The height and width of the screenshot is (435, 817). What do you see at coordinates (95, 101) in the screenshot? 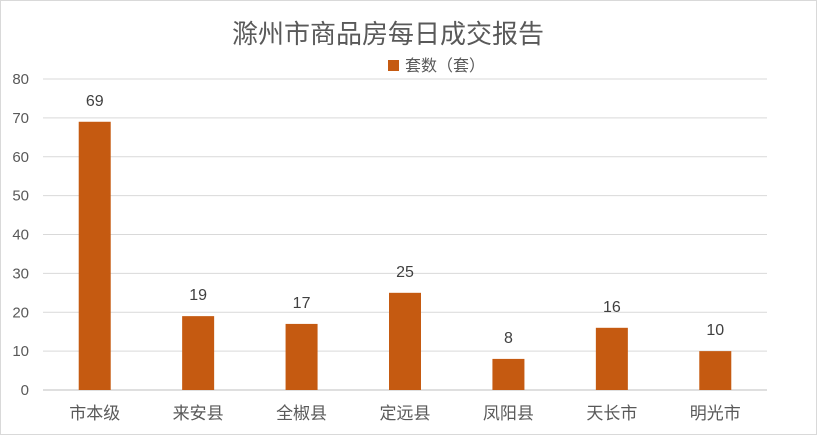
I see `data-label: 69` at bounding box center [95, 101].